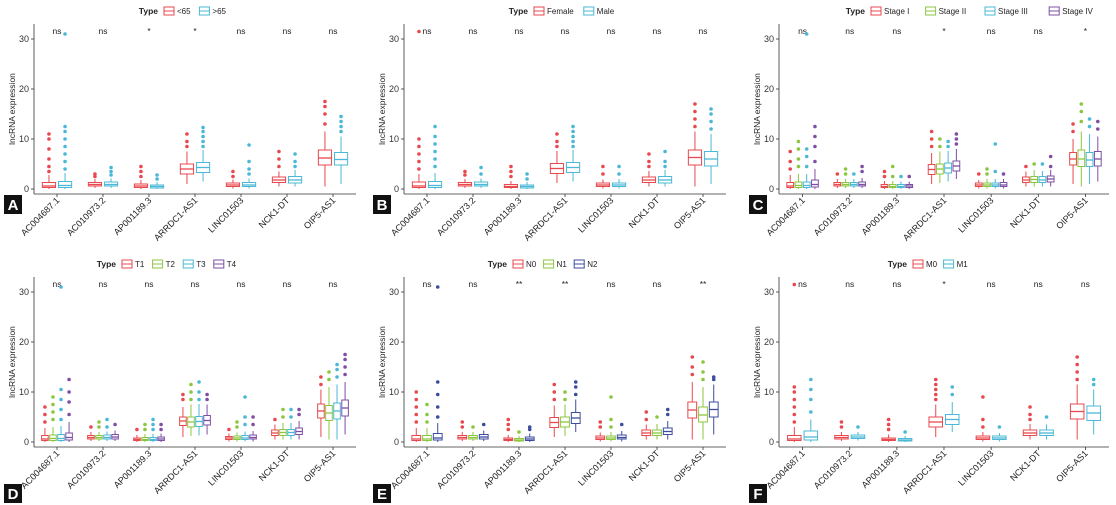 The image size is (1116, 505). What do you see at coordinates (932, 264) in the screenshot?
I see `legend-label: M0` at bounding box center [932, 264].